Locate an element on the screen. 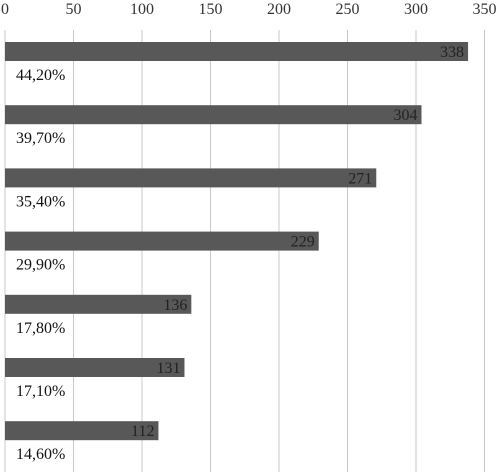 The image size is (499, 472). x-tick-label: 50 is located at coordinates (74, 9).